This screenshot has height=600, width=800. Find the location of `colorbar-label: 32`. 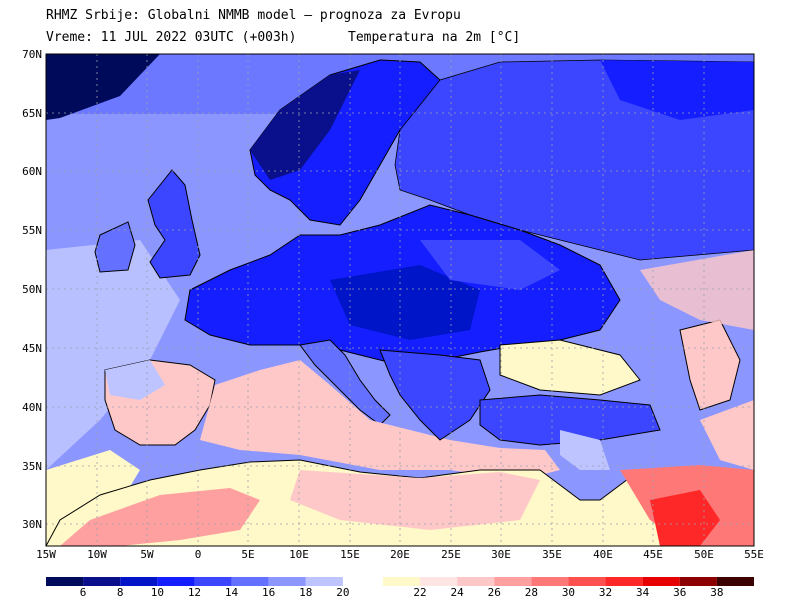

colorbar-label: 32 is located at coordinates (605, 592).